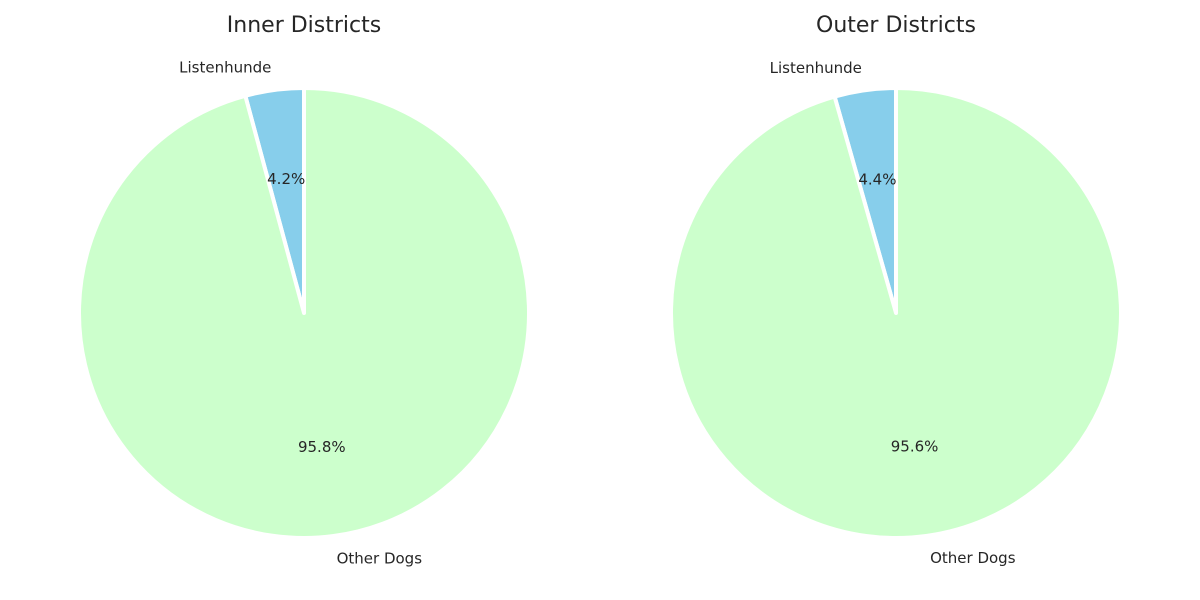 The height and width of the screenshot is (600, 1200). Describe the element at coordinates (877, 179) in the screenshot. I see `slice-percent-label: 4.4%` at that location.